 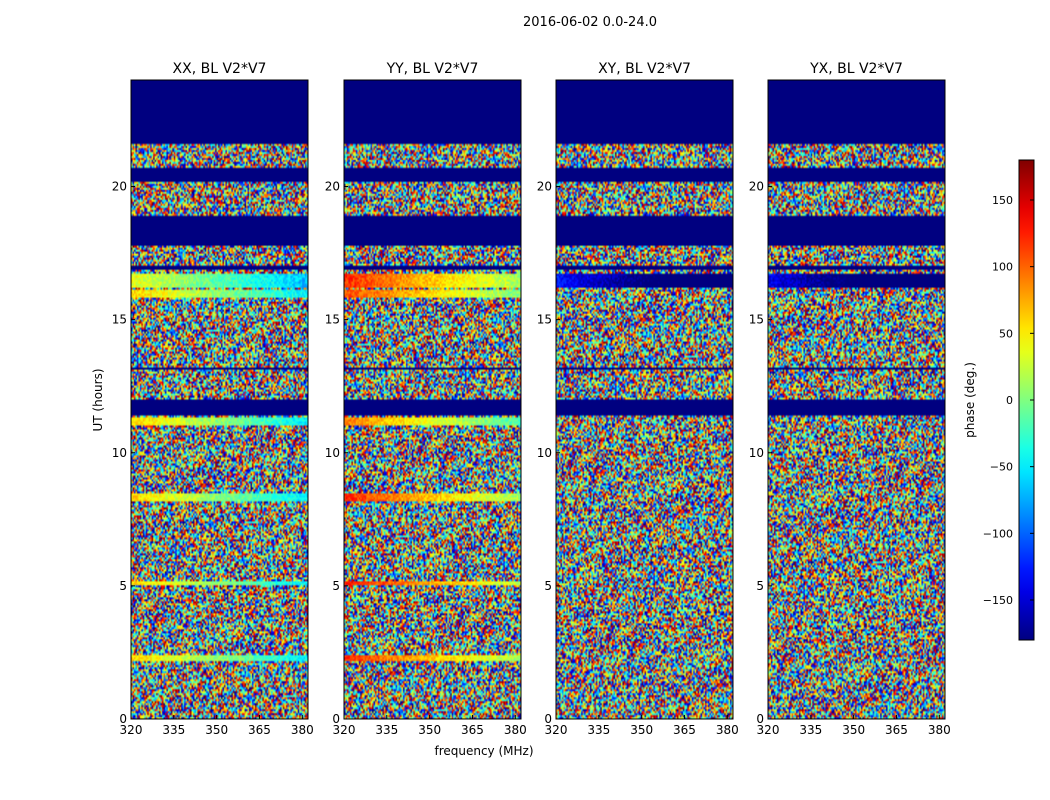 What do you see at coordinates (998, 533) in the screenshot?
I see `colorbar-tick-label: −100` at bounding box center [998, 533].